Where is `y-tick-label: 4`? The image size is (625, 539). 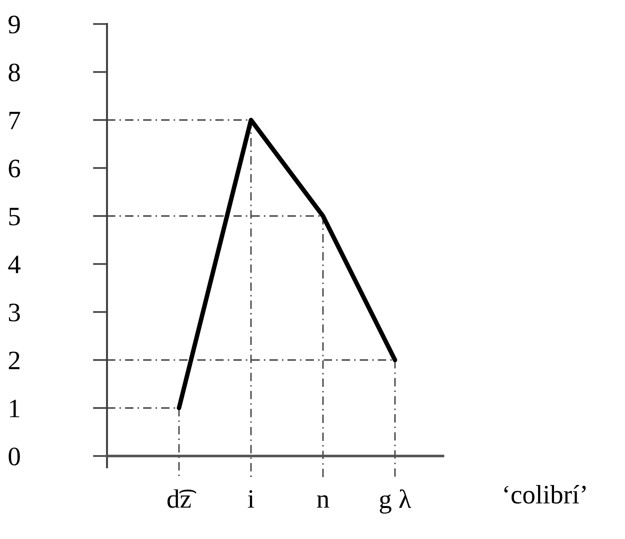
y-tick-label: 4 is located at coordinates (14, 265).